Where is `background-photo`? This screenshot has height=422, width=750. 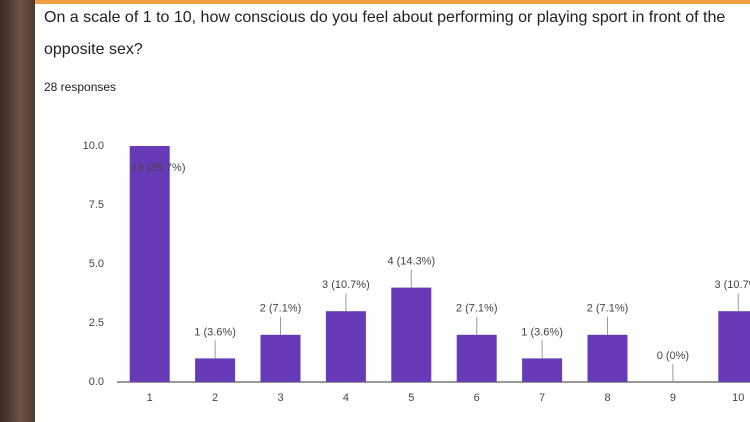
background-photo is located at coordinates (17, 211).